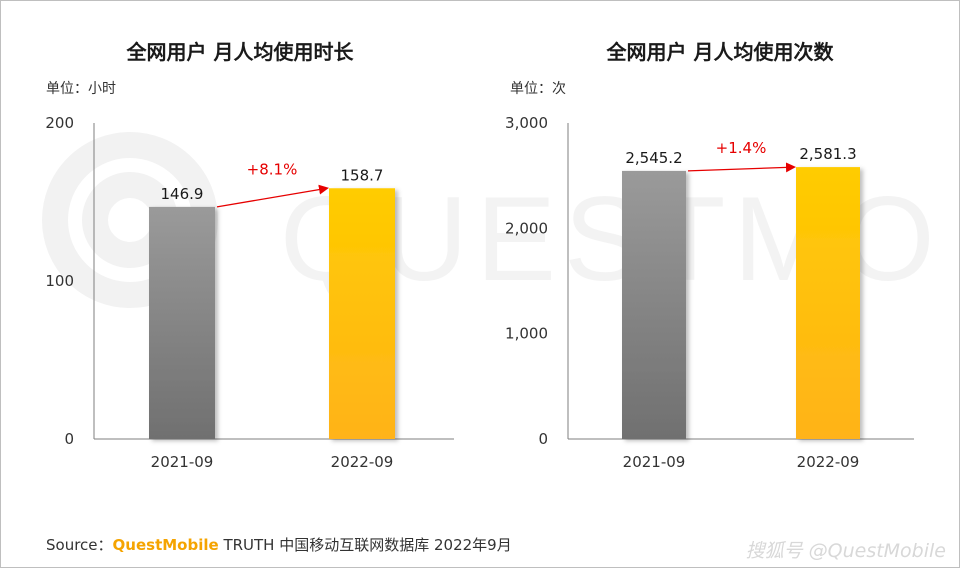 This screenshot has width=960, height=568. Describe the element at coordinates (59, 281) in the screenshot. I see `y-tick-label: 100` at that location.